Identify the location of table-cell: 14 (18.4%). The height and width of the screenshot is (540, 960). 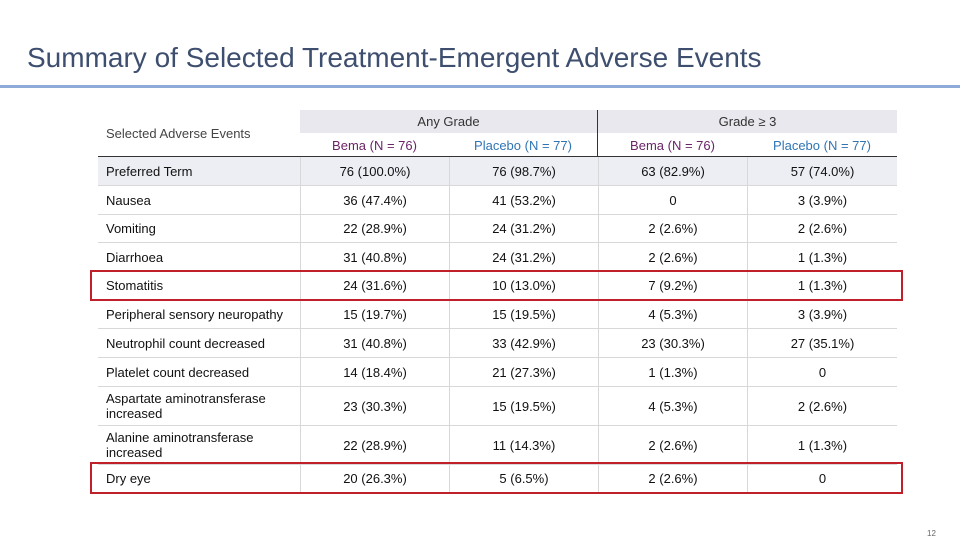
(374, 372).